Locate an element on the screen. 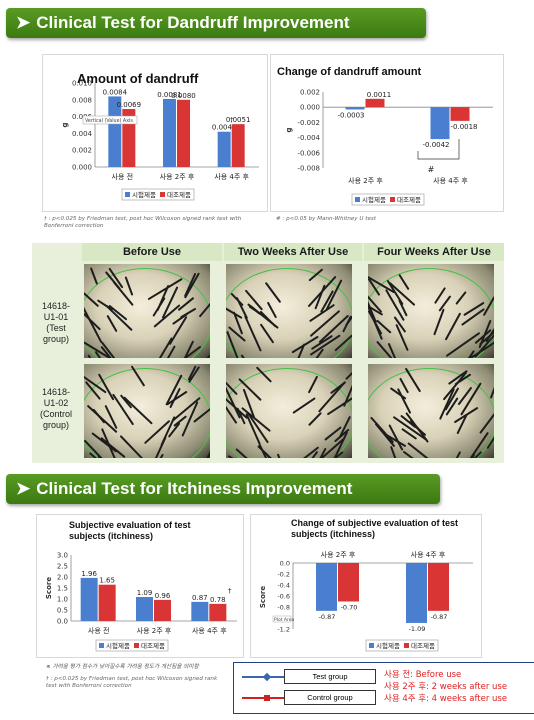 The width and height of the screenshot is (534, 720). chart-title: Amount of dandruff is located at coordinates (138, 78).